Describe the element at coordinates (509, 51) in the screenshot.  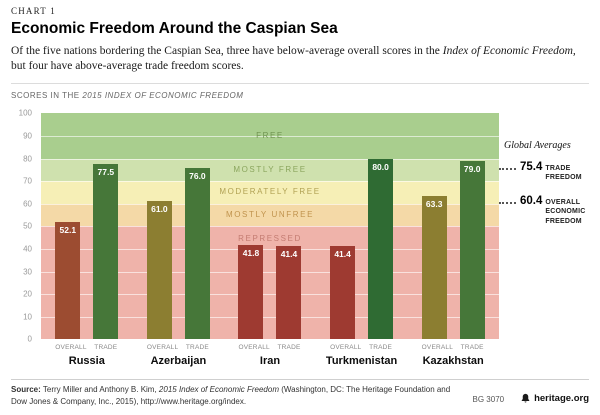
I see `subtitle-italic: Index of Economic Freedom,` at that location.